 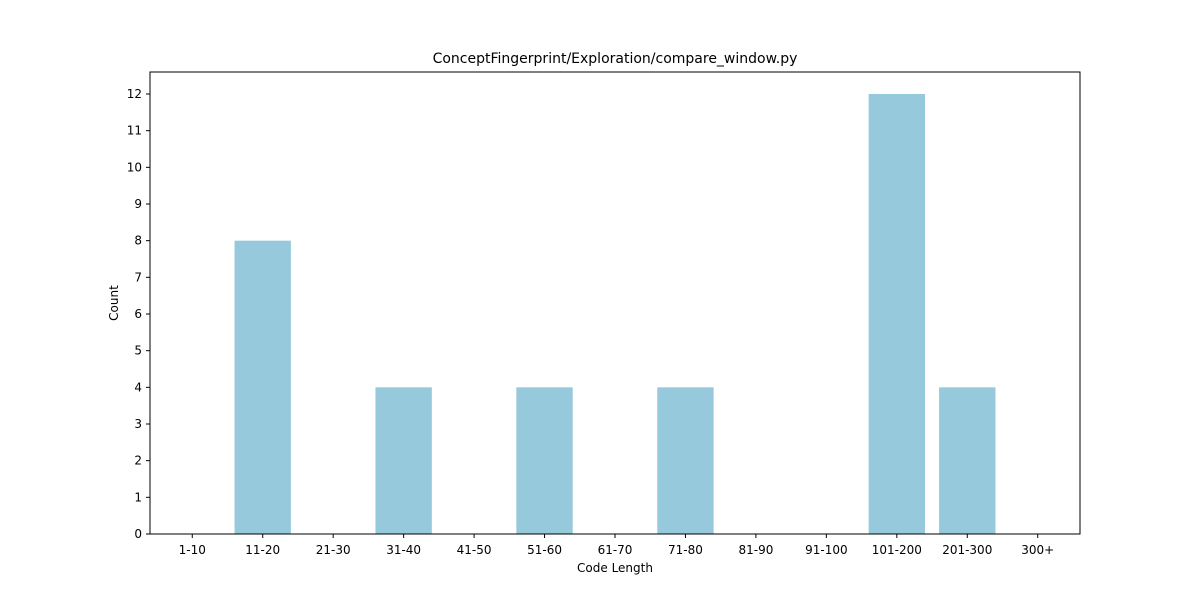 What do you see at coordinates (134, 167) in the screenshot?
I see `y-tick-label: 10` at bounding box center [134, 167].